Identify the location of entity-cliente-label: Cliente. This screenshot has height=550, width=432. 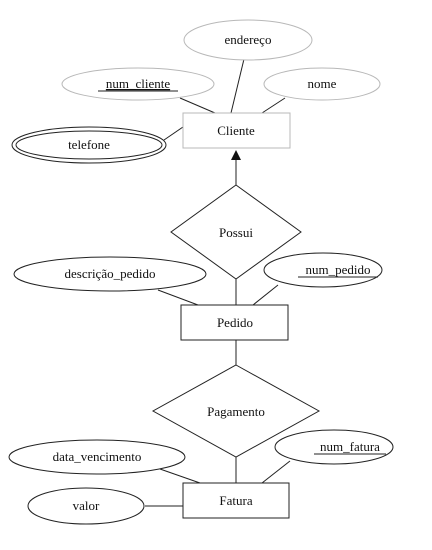
(236, 130).